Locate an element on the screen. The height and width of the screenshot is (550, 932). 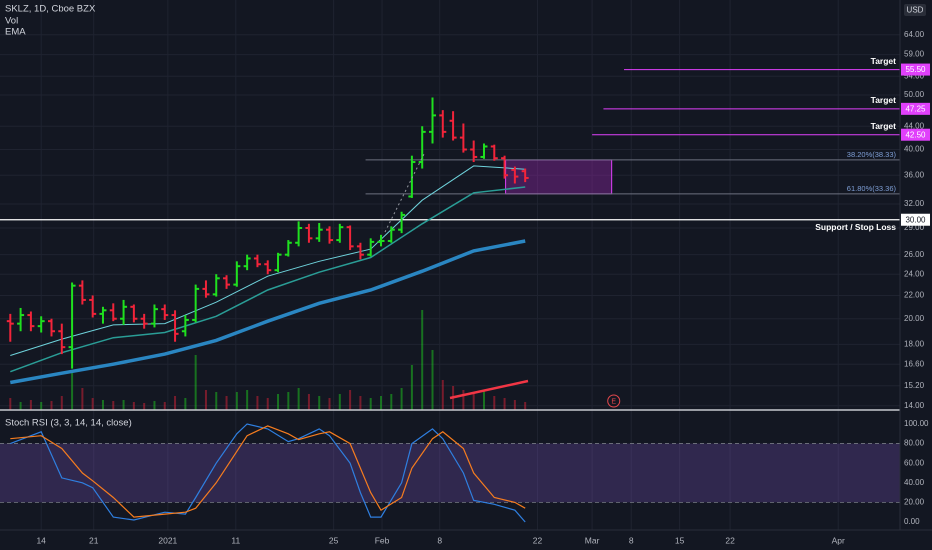
currency: USD is located at coordinates (915, 10).